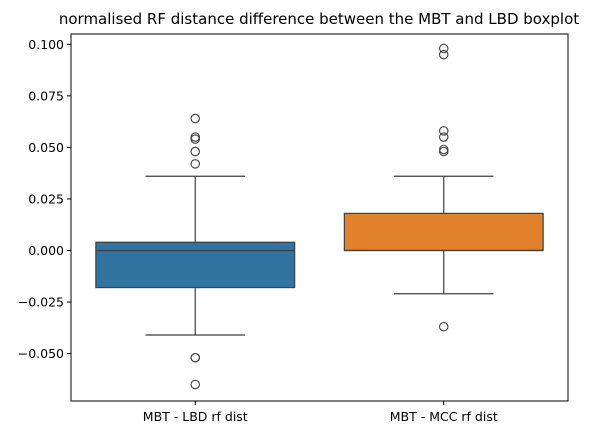  What do you see at coordinates (41, 353) in the screenshot?
I see `y-tick-label: −0.050` at bounding box center [41, 353].